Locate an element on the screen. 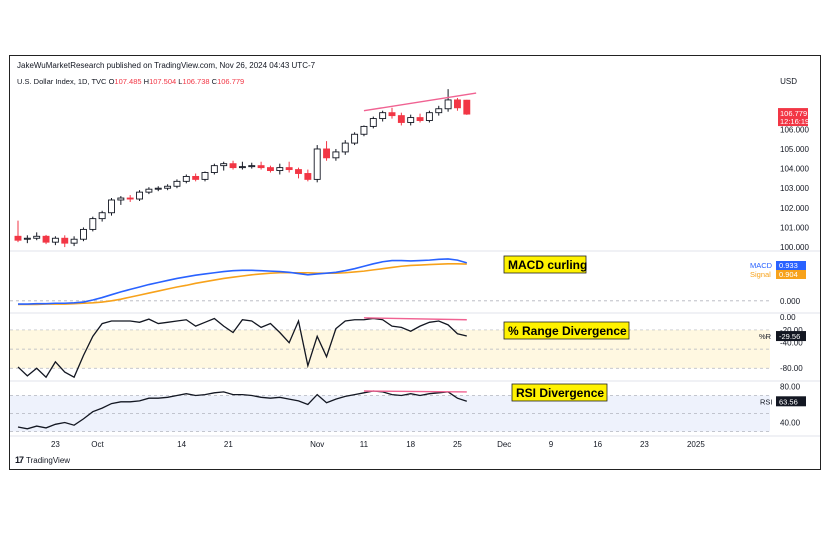 Image resolution: width=831 pixels, height=534 pixels. symbol-name: U.S. Dollar Index, 1D, TVC is located at coordinates (62, 81).